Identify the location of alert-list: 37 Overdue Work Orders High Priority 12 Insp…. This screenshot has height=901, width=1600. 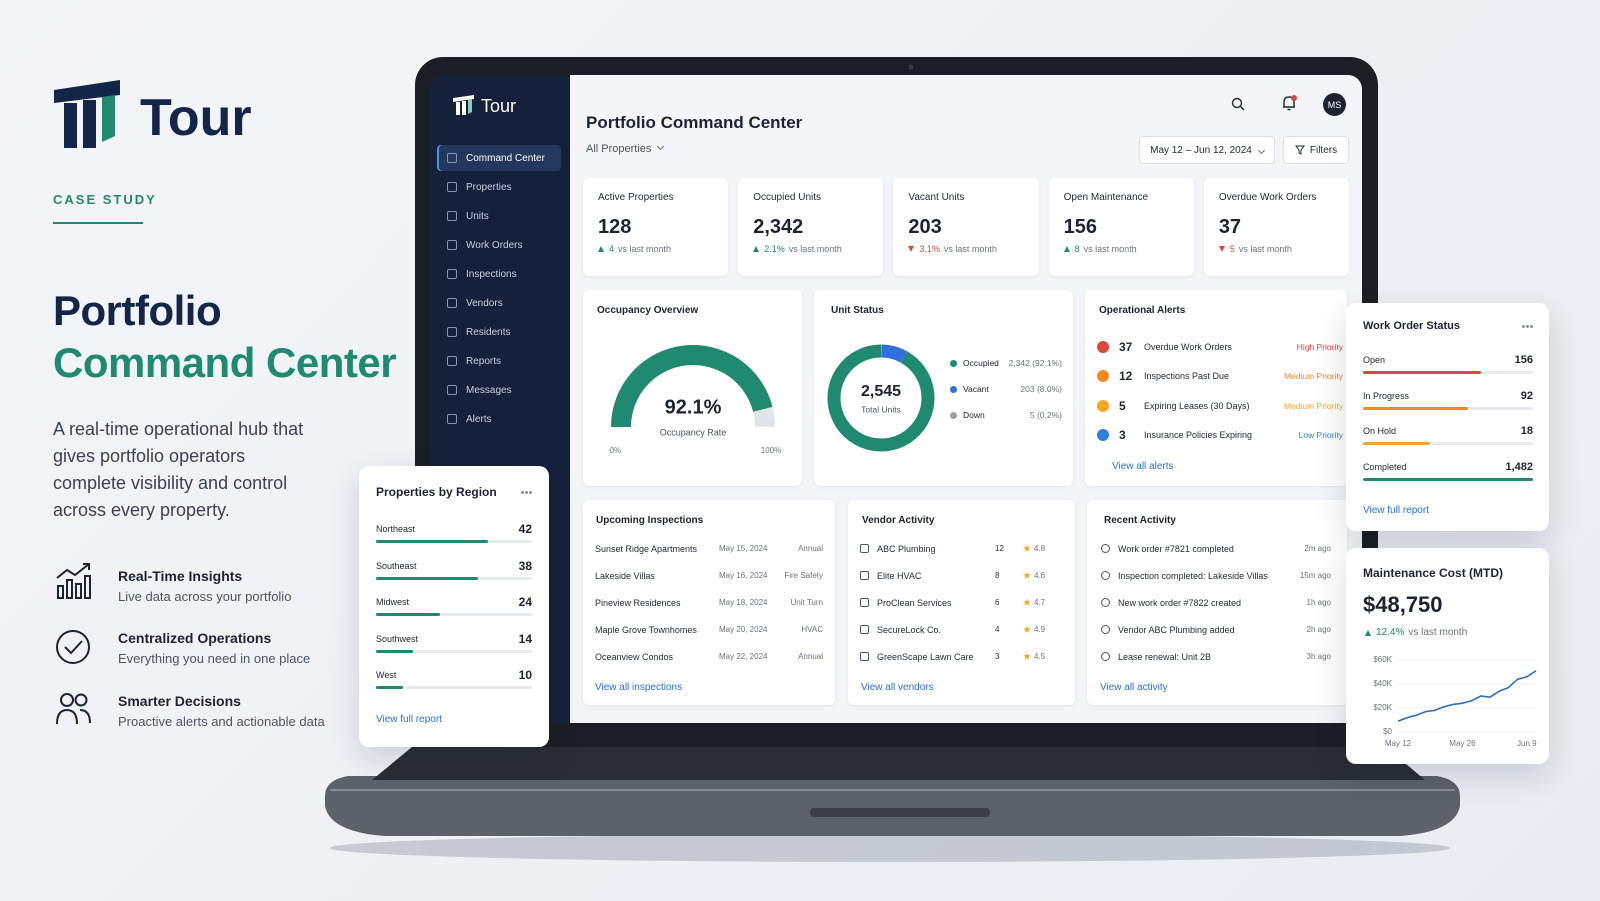
(1220, 391).